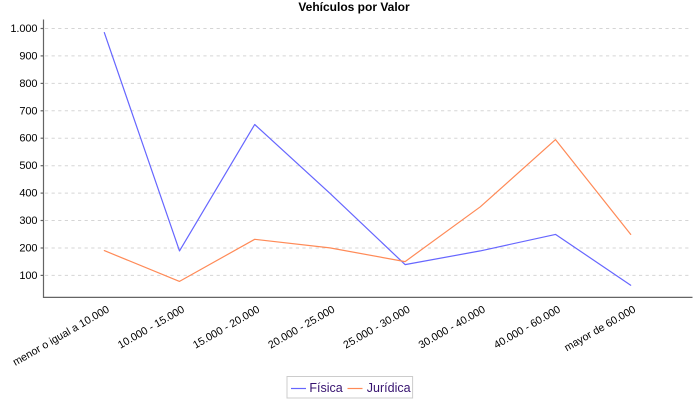  Describe the element at coordinates (28, 56) in the screenshot. I see `svg-text: 900` at that location.